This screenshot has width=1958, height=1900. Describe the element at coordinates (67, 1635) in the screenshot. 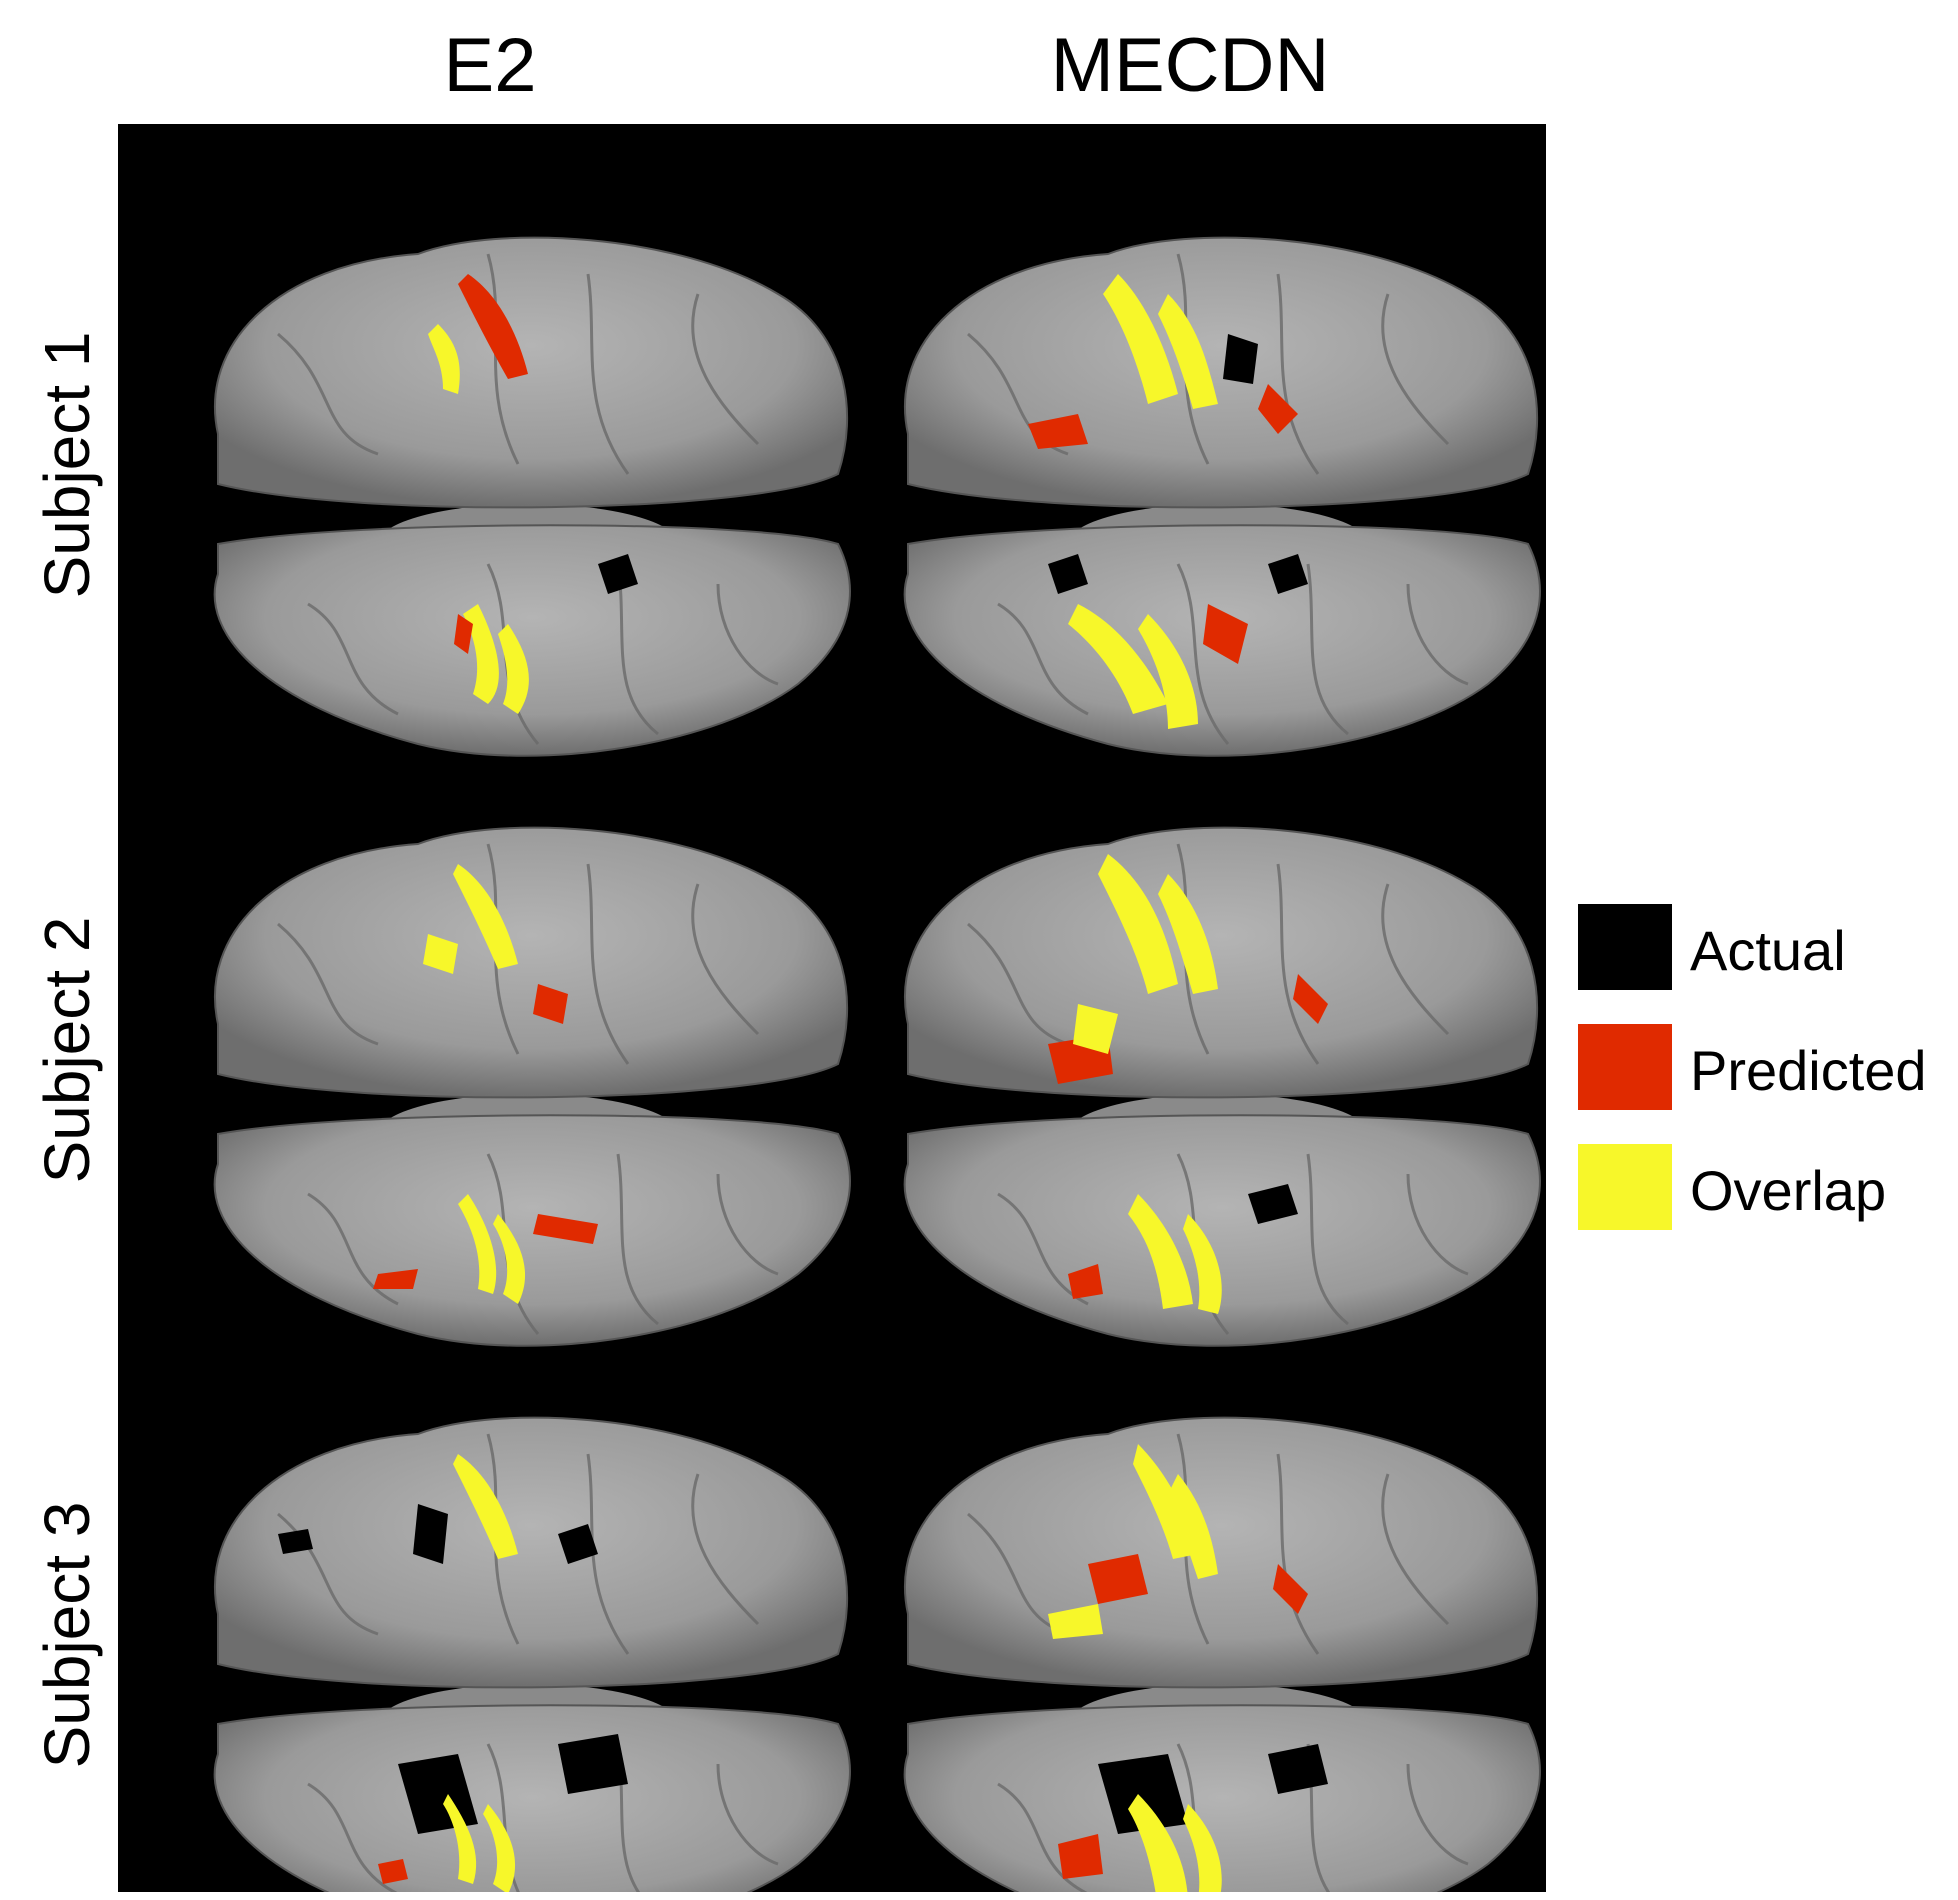

I see `row-label-subject-3: Subject 3` at that location.